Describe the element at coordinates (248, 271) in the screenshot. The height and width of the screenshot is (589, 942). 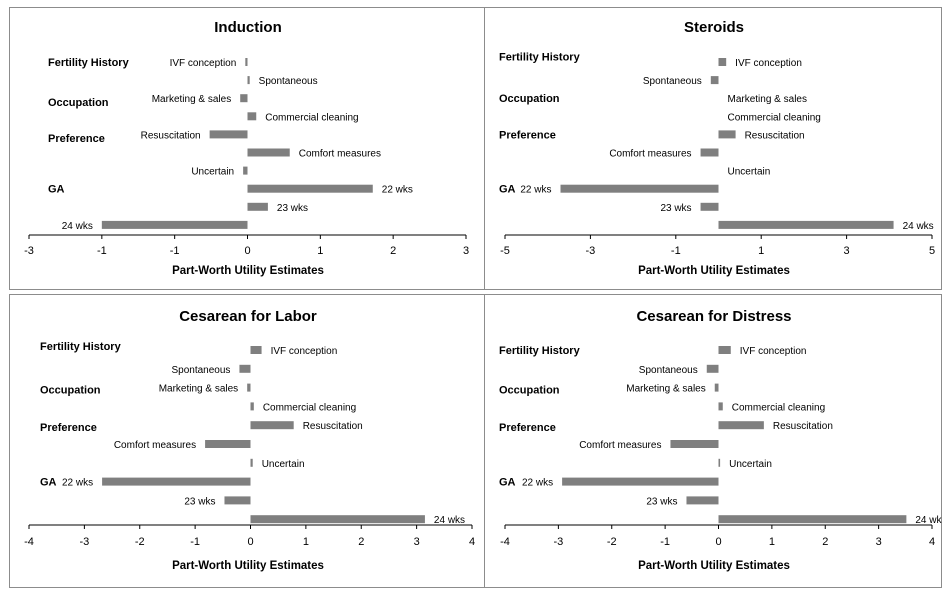
I see `x-axis-title: Part-Worth Utility Estimates` at that location.